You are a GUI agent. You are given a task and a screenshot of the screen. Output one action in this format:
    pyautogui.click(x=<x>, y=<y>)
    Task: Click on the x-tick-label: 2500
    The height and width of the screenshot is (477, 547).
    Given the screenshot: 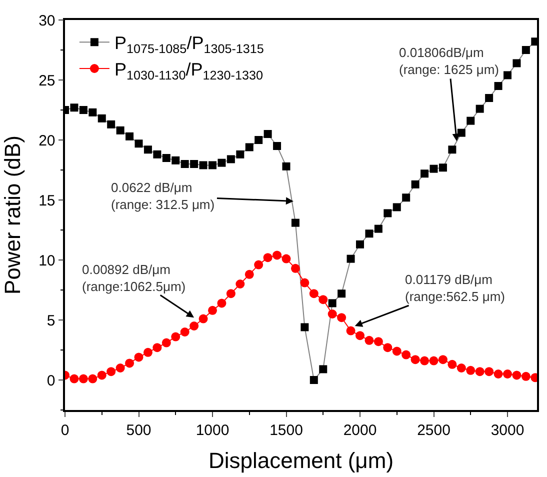 What is the action you would take?
    pyautogui.click(x=433, y=430)
    